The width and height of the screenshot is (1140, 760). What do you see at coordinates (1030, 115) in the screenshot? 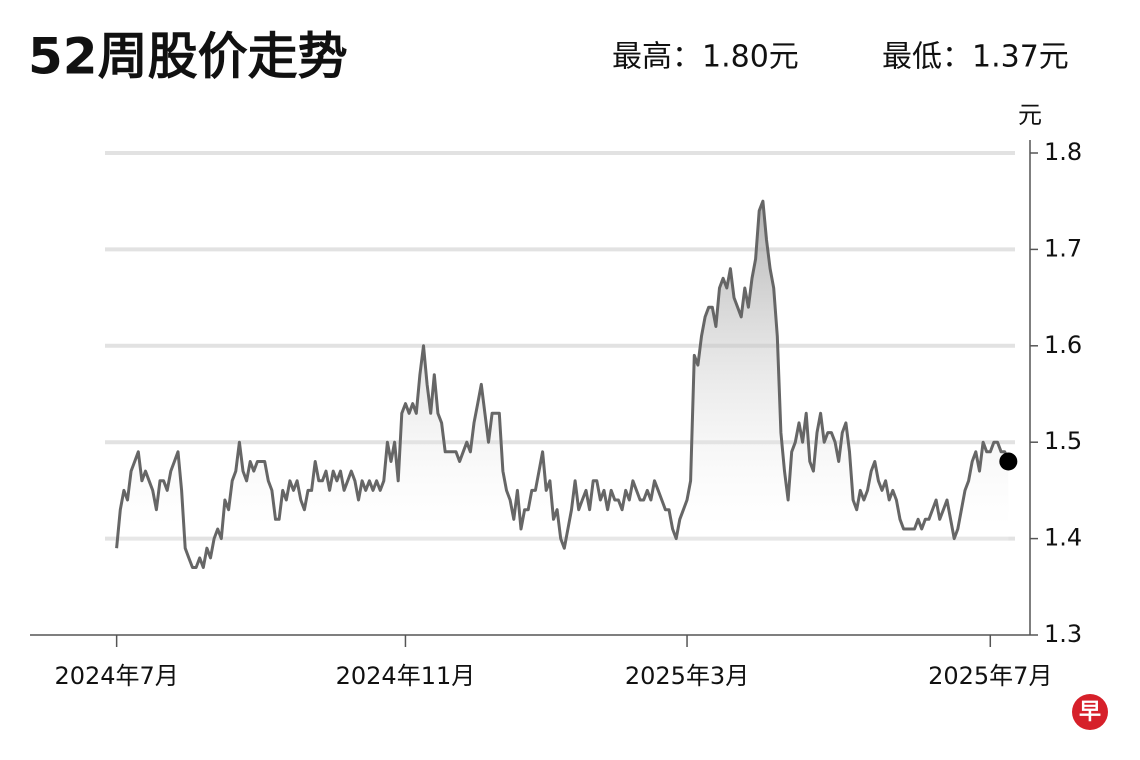
I see `y-unit: 元` at bounding box center [1030, 115].